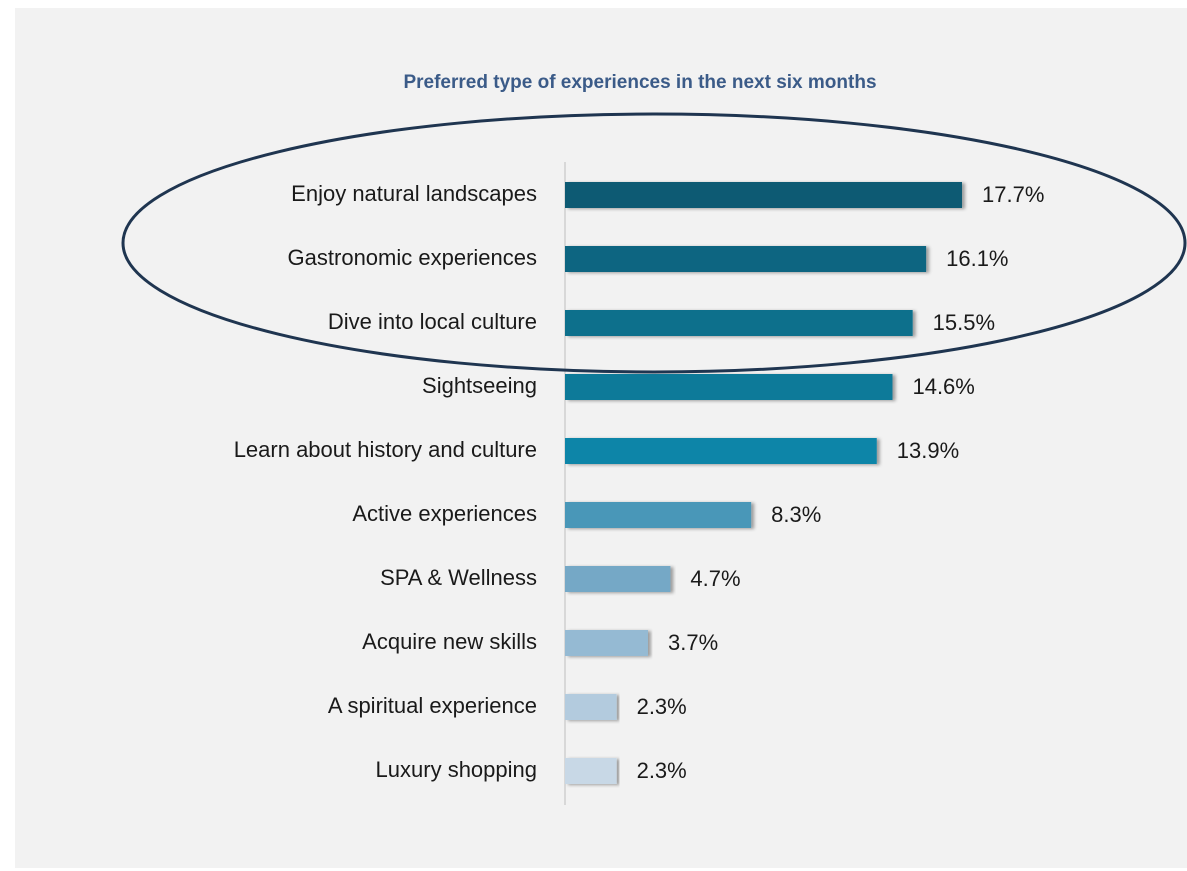  I want to click on category-label: Acquire new skills, so click(449, 641).